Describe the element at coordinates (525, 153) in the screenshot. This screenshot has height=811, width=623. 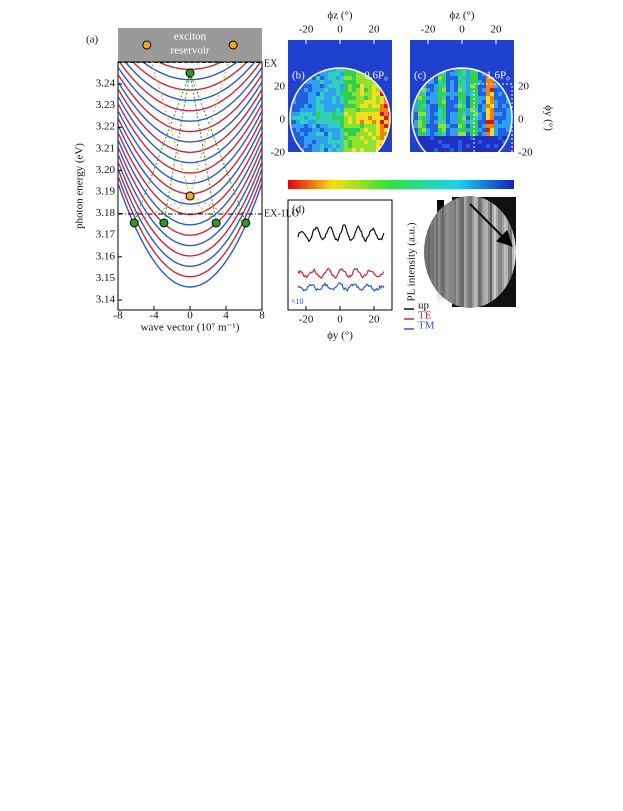
I see `y-tick-label: -20` at that location.